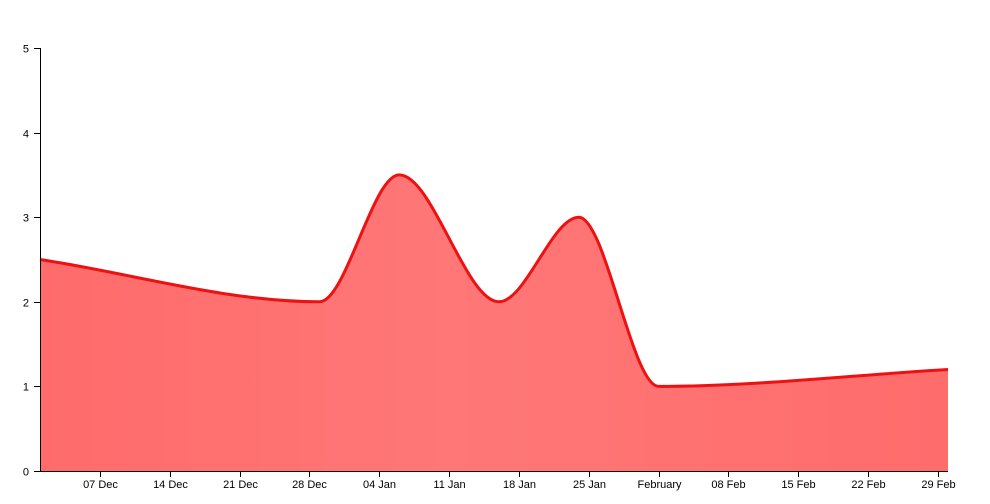 The height and width of the screenshot is (504, 990). What do you see at coordinates (100, 485) in the screenshot?
I see `x-tick-label: 07 Dec` at bounding box center [100, 485].